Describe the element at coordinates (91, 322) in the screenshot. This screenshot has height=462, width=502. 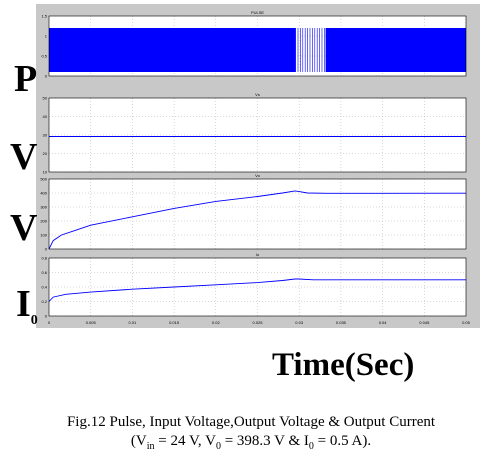
I see `x-tick-label: 0.005` at that location.